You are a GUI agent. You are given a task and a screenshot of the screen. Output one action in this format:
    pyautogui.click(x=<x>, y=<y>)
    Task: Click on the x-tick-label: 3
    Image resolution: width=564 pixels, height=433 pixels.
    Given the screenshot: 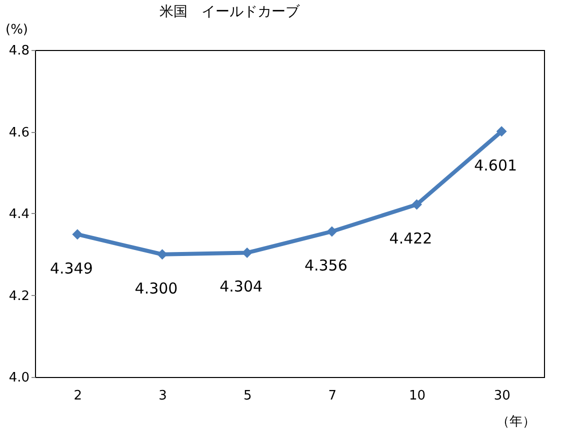 What is the action you would take?
    pyautogui.click(x=162, y=396)
    